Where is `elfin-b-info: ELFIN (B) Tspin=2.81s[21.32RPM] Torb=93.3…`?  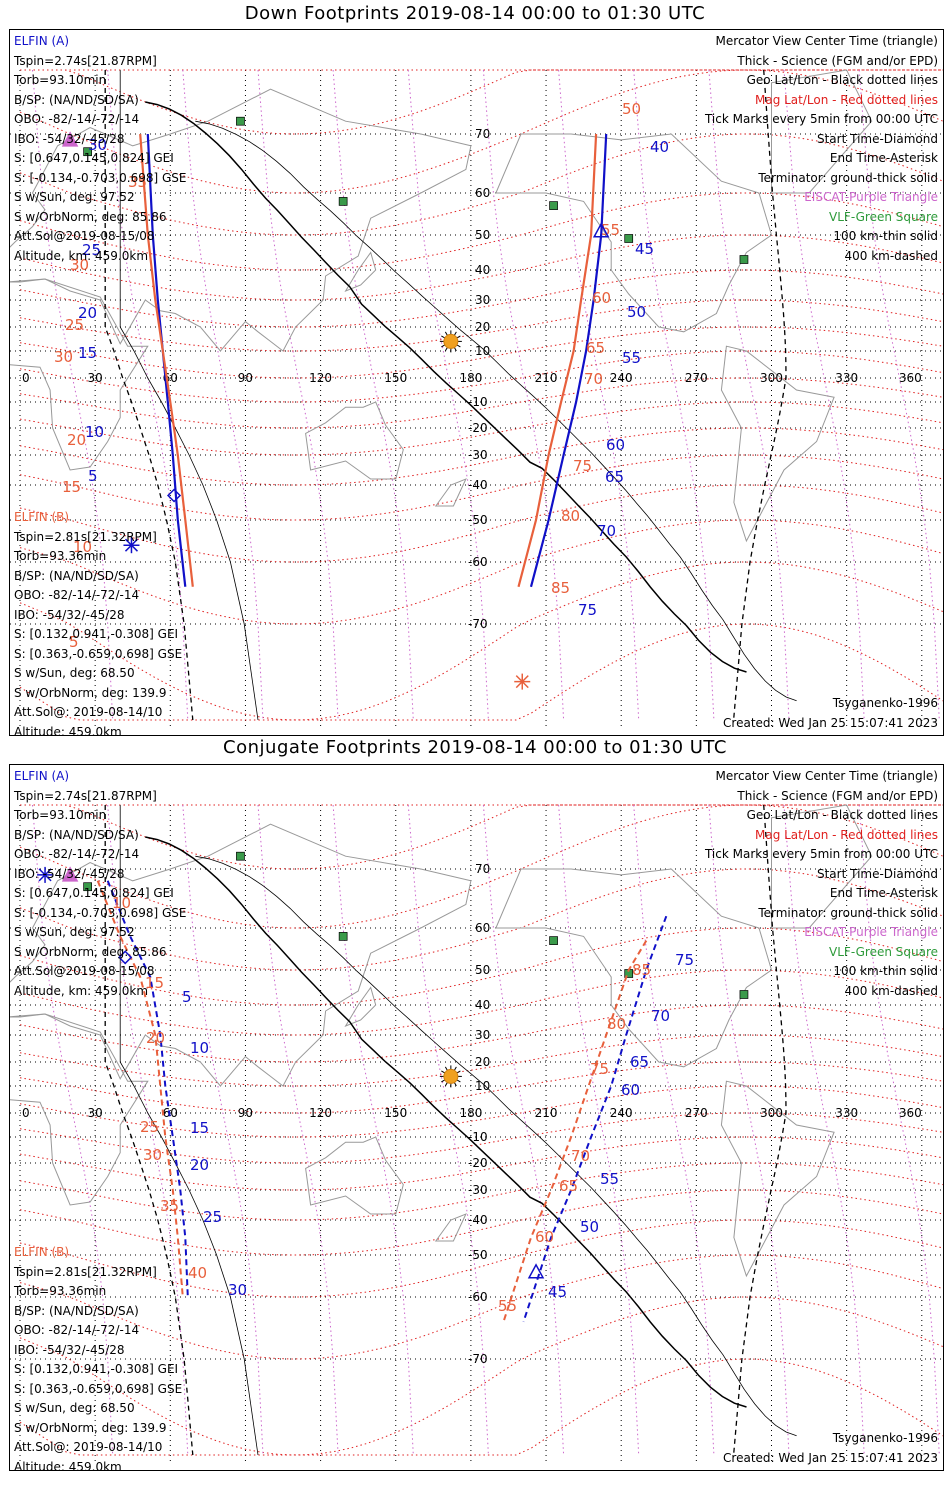 elfin-b-info: ELFIN (B) Tspin=2.81s[21.32RPM] Torb=93.3… is located at coordinates (98, 1357).